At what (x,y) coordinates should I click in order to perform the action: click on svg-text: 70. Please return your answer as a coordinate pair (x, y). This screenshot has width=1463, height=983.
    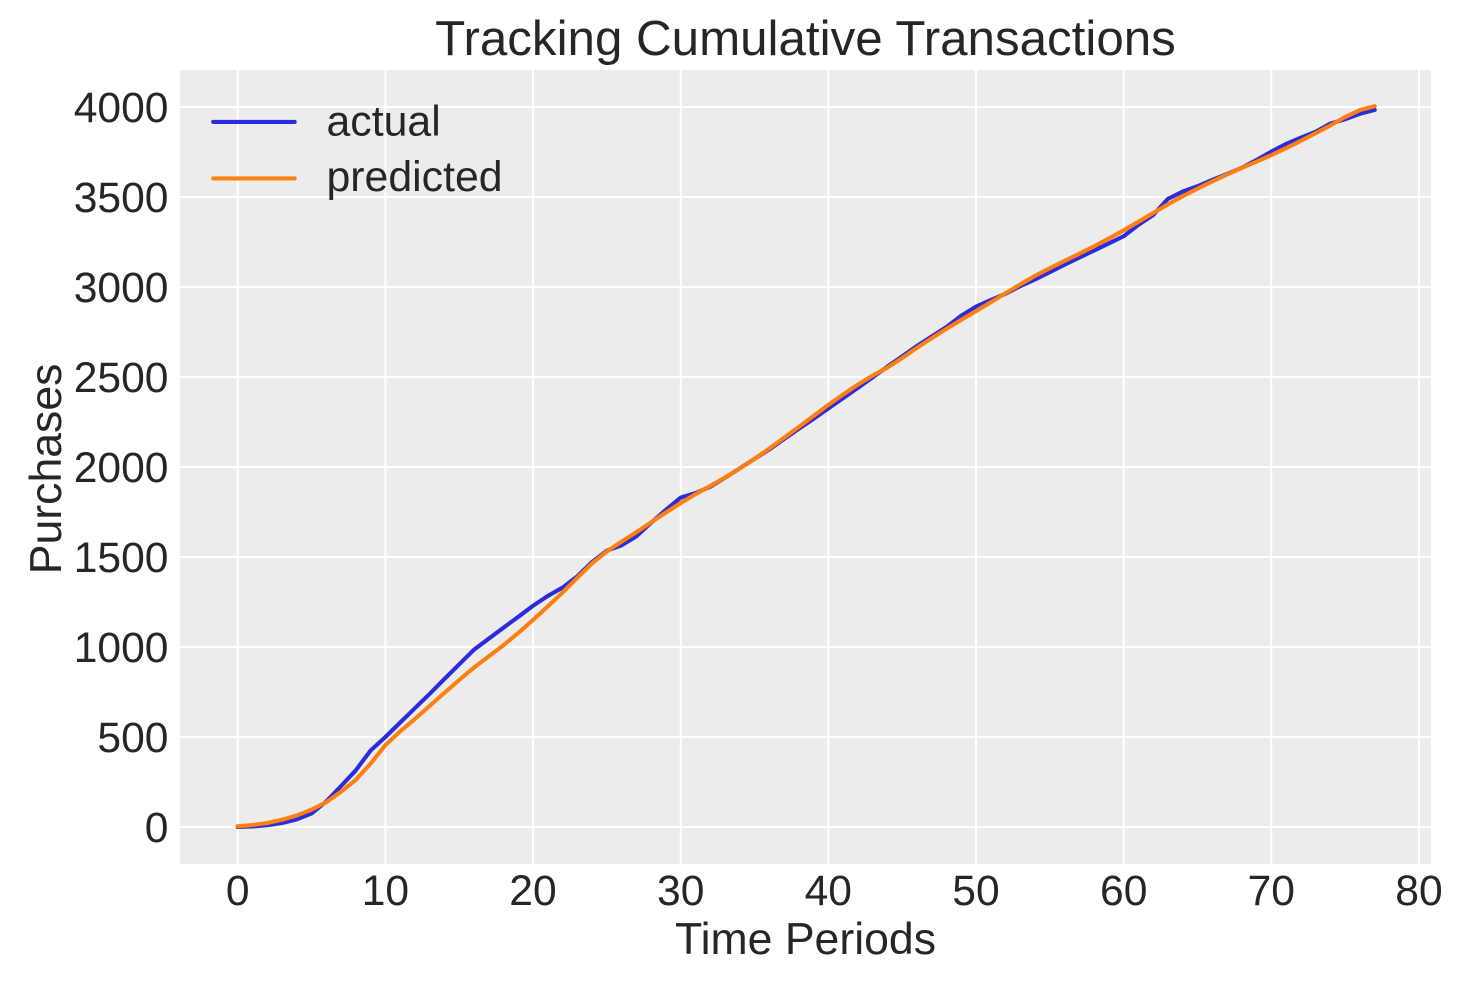
    Looking at the image, I should click on (1271, 891).